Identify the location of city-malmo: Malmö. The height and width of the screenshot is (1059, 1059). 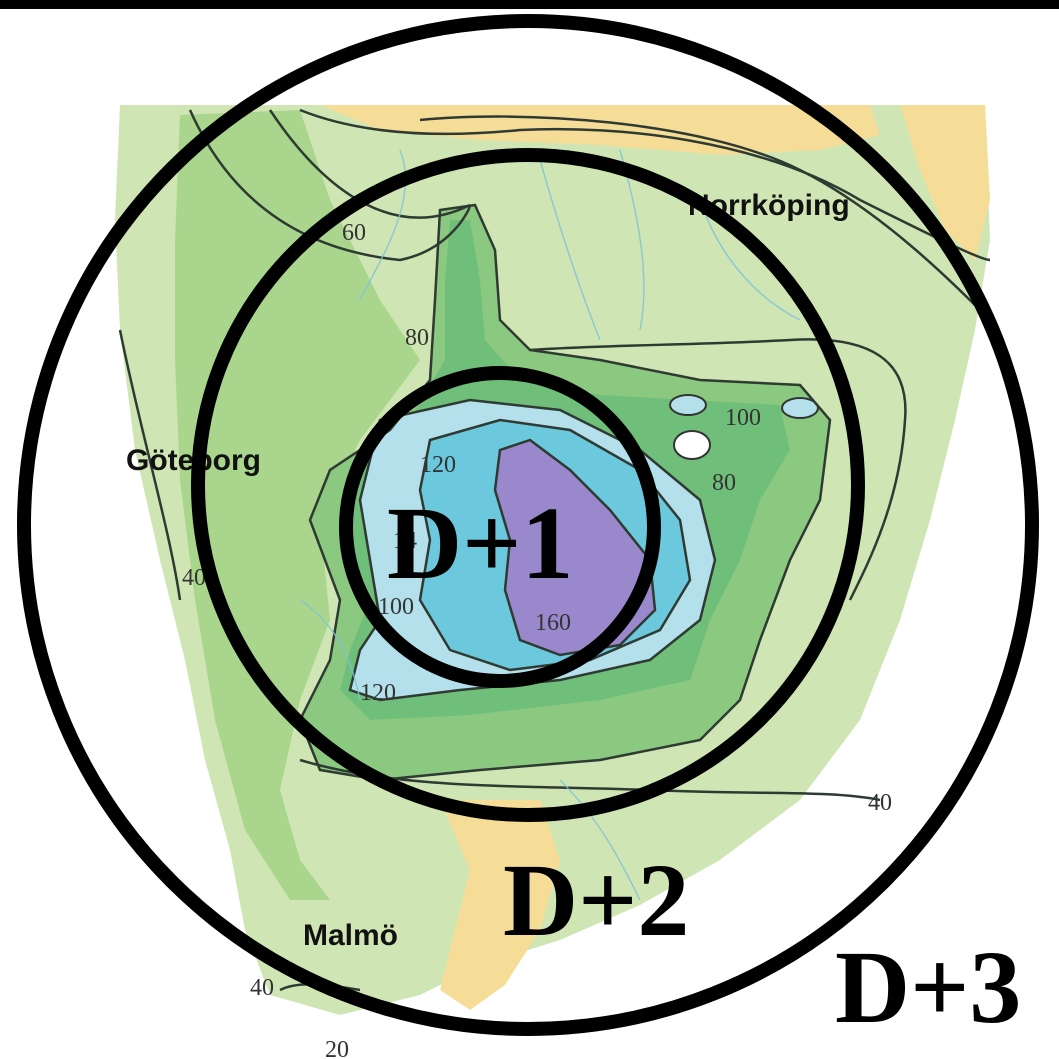
(350, 935).